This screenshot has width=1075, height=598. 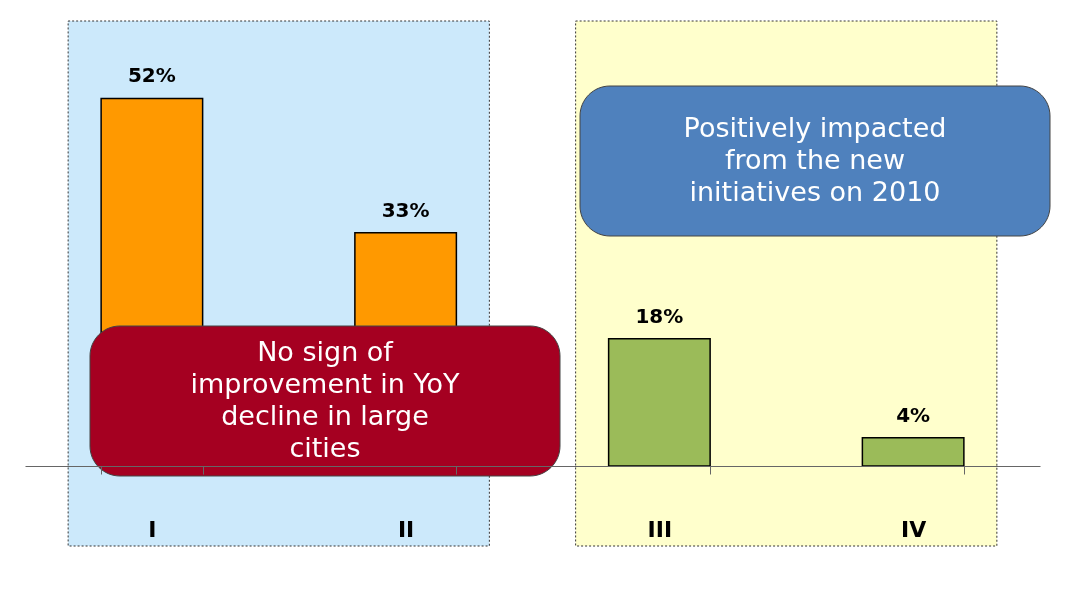 I want to click on x-tick-label: III, so click(x=660, y=529).